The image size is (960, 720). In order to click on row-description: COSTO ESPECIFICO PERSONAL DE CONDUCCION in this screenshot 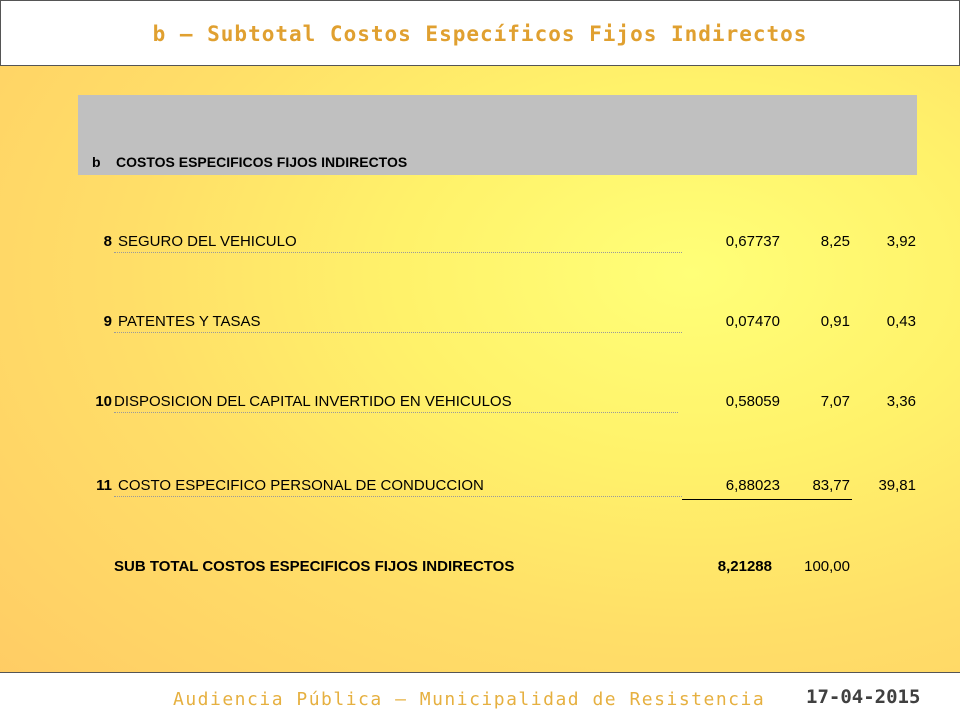, I will do `click(398, 487)`.